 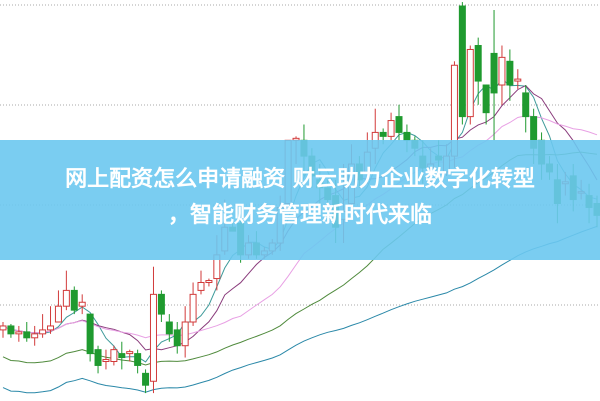 I want to click on title-line-2: ，智能财务管理新时代来临, so click(x=299, y=215).